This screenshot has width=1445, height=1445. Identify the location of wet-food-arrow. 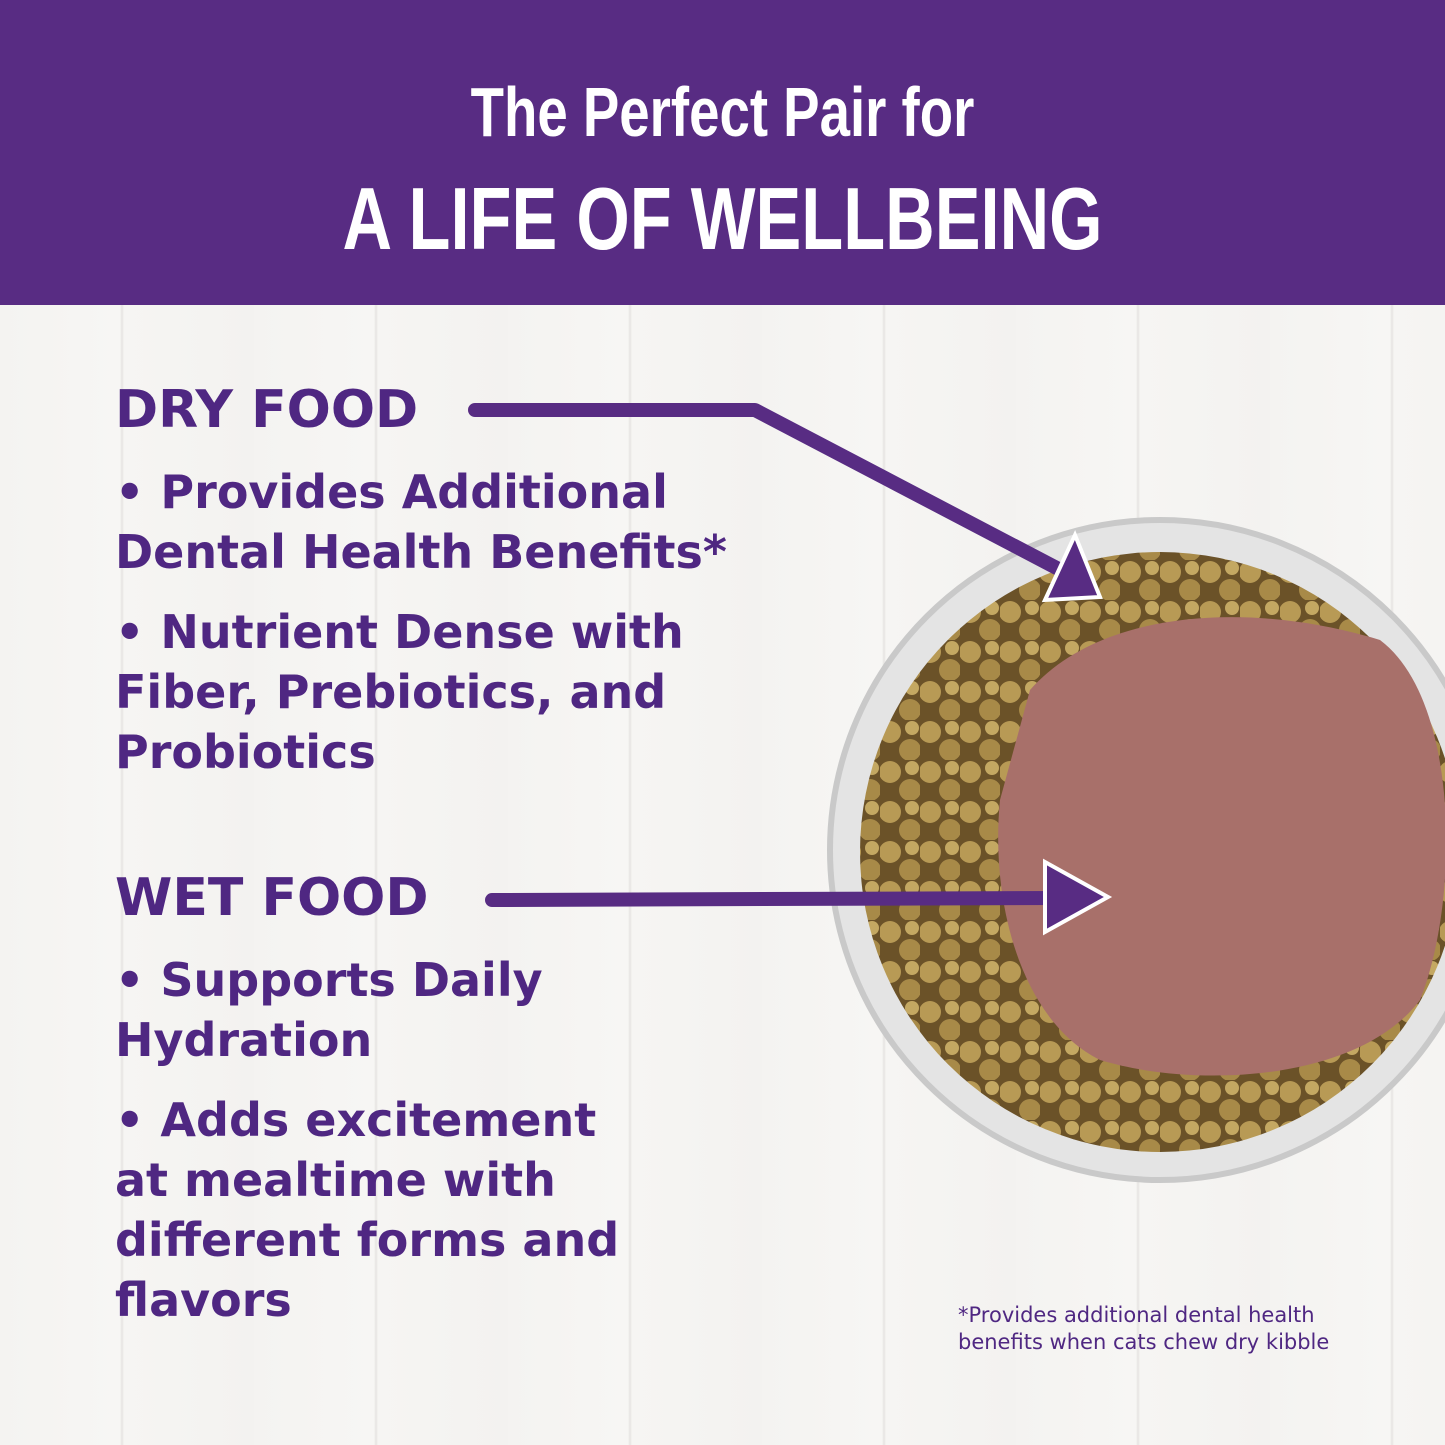
(776, 899).